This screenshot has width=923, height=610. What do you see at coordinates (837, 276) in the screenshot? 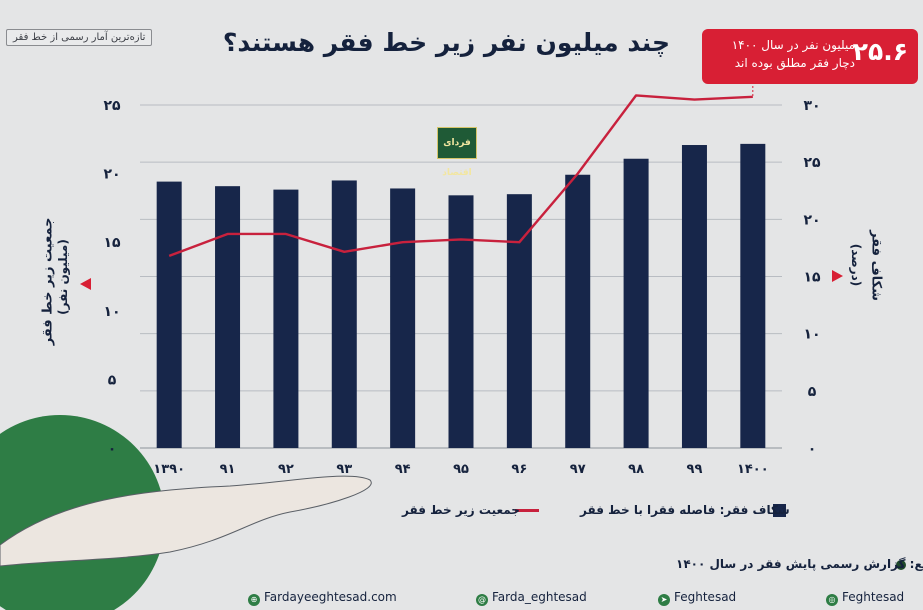
I see `right-axis-arrow` at bounding box center [837, 276].